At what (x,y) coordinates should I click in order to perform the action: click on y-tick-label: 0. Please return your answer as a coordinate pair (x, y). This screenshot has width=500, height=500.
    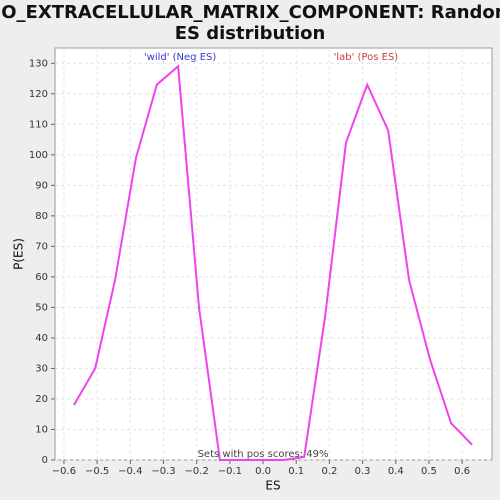
    Looking at the image, I should click on (45, 460).